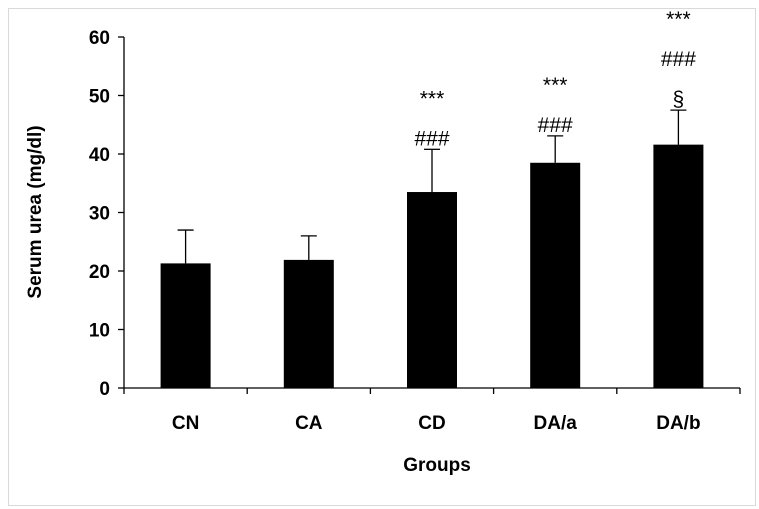  I want to click on x-axis: CN CA CD DA/a DA/b, so click(432, 410).